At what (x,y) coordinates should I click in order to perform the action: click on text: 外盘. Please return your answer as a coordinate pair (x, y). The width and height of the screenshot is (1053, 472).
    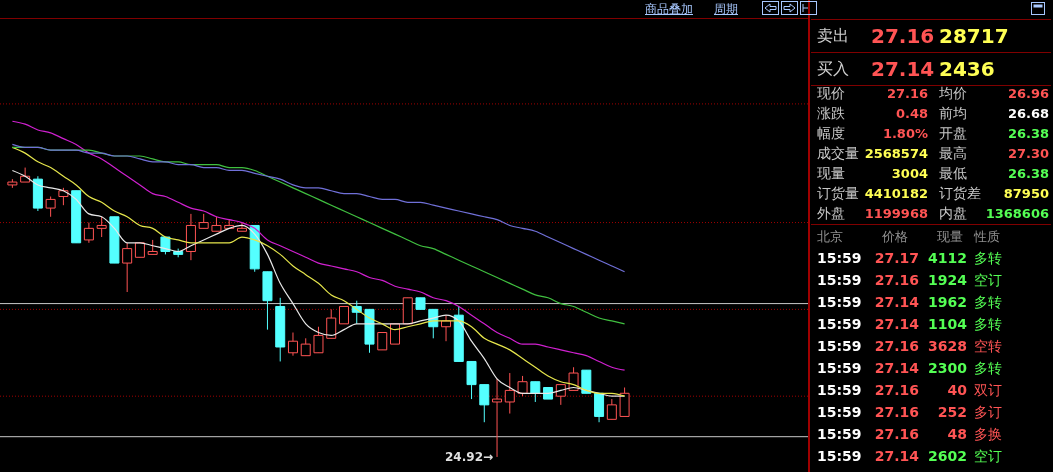
    Looking at the image, I should click on (831, 214).